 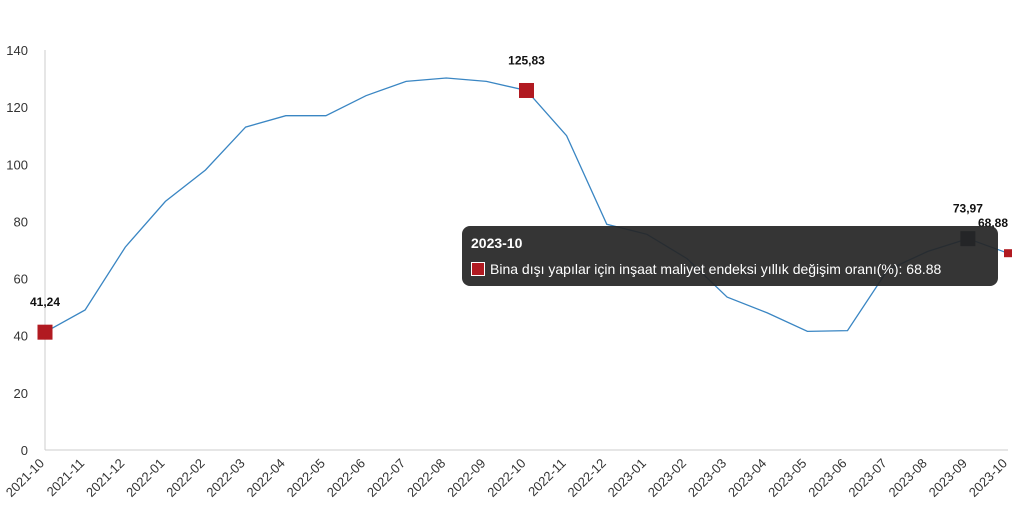 I want to click on y-tick-label: 120, so click(x=17, y=107).